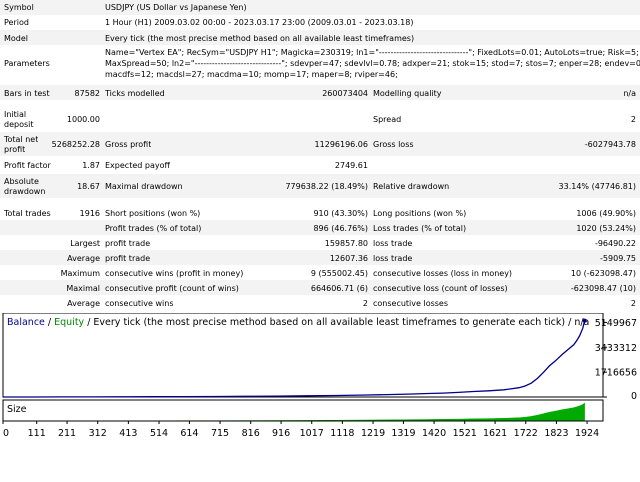  I want to click on y-tick-label: 3433312, so click(616, 348).